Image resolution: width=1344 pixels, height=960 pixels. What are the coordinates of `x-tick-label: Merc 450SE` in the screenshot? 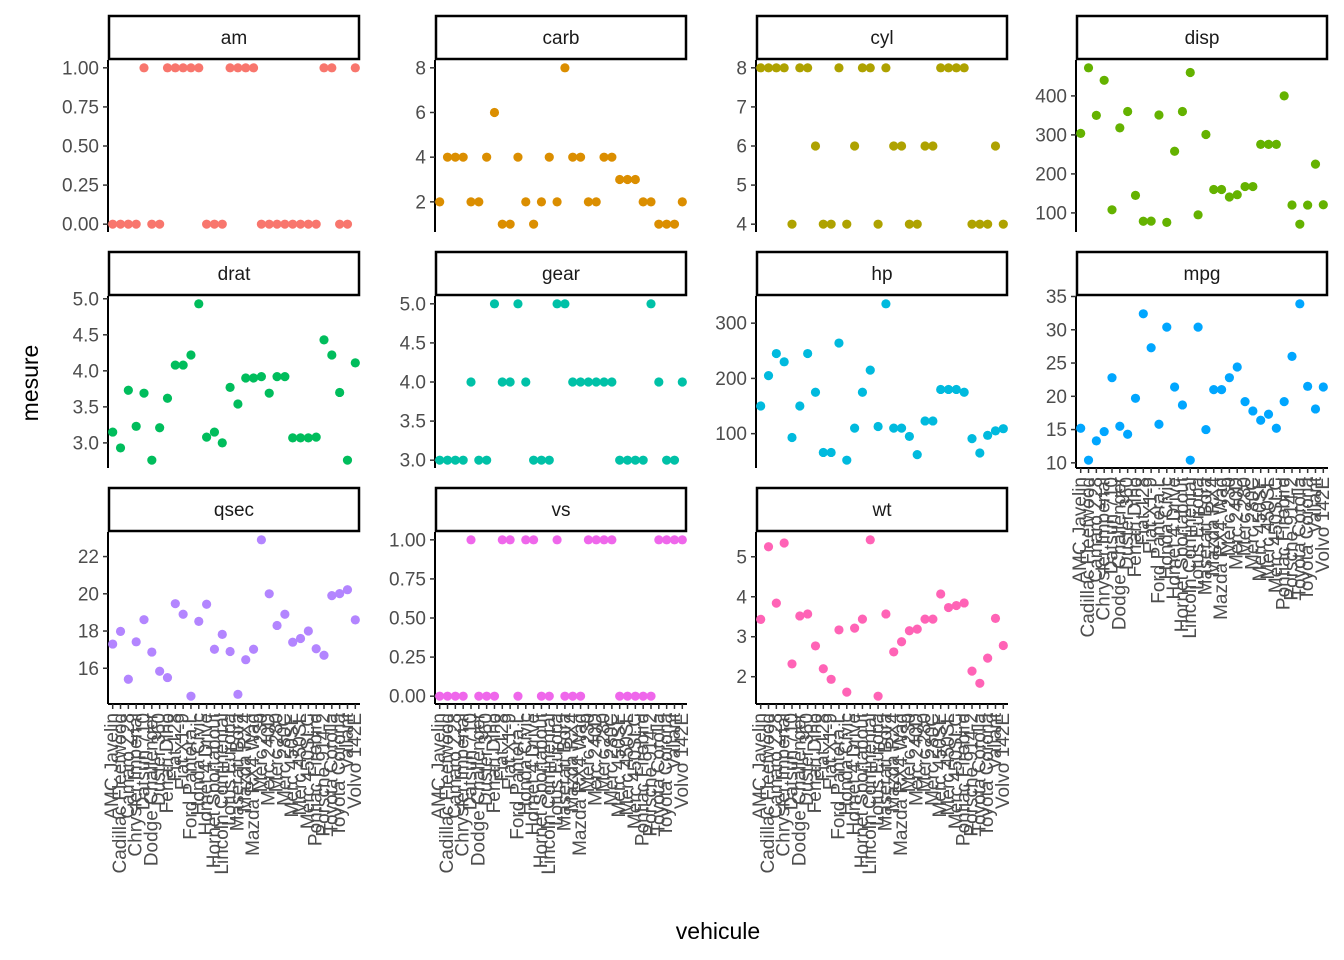 It's located at (619, 765).